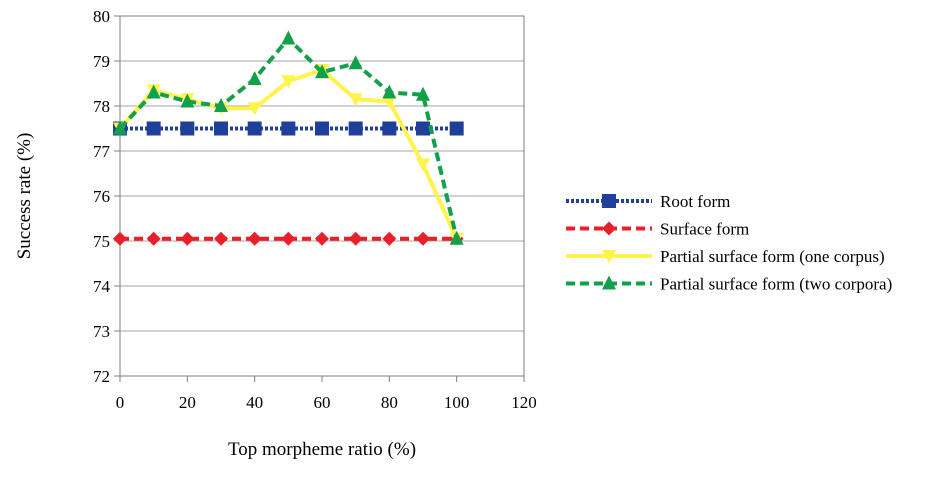 Image resolution: width=948 pixels, height=481 pixels. I want to click on y-tick-label: 75, so click(101, 241).